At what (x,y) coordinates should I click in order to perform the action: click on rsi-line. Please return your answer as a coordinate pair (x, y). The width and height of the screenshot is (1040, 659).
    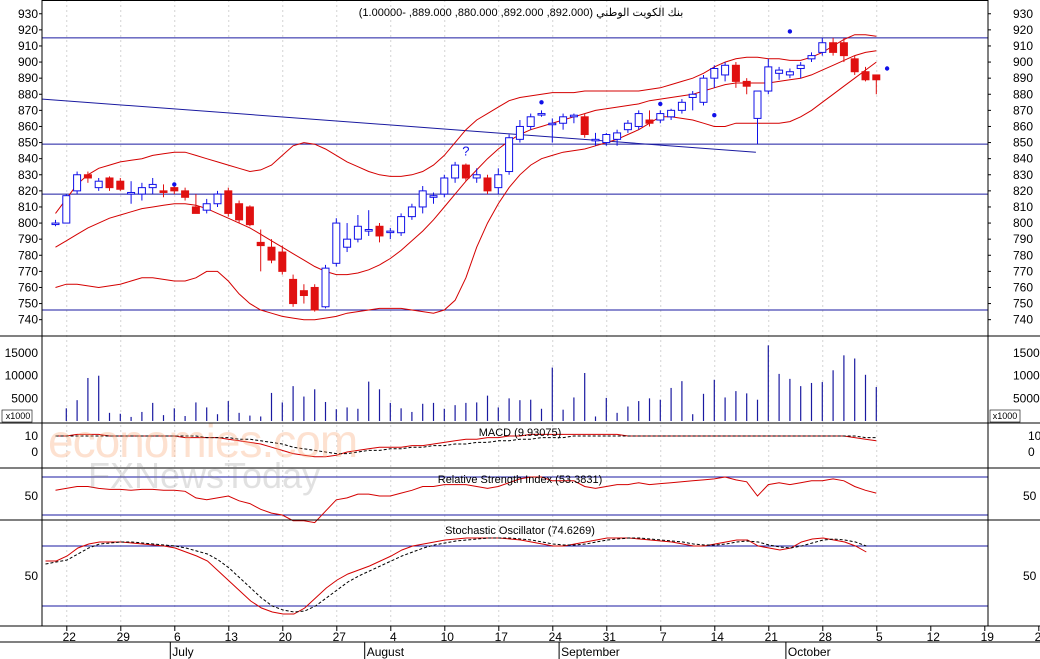
    Looking at the image, I should click on (466, 500).